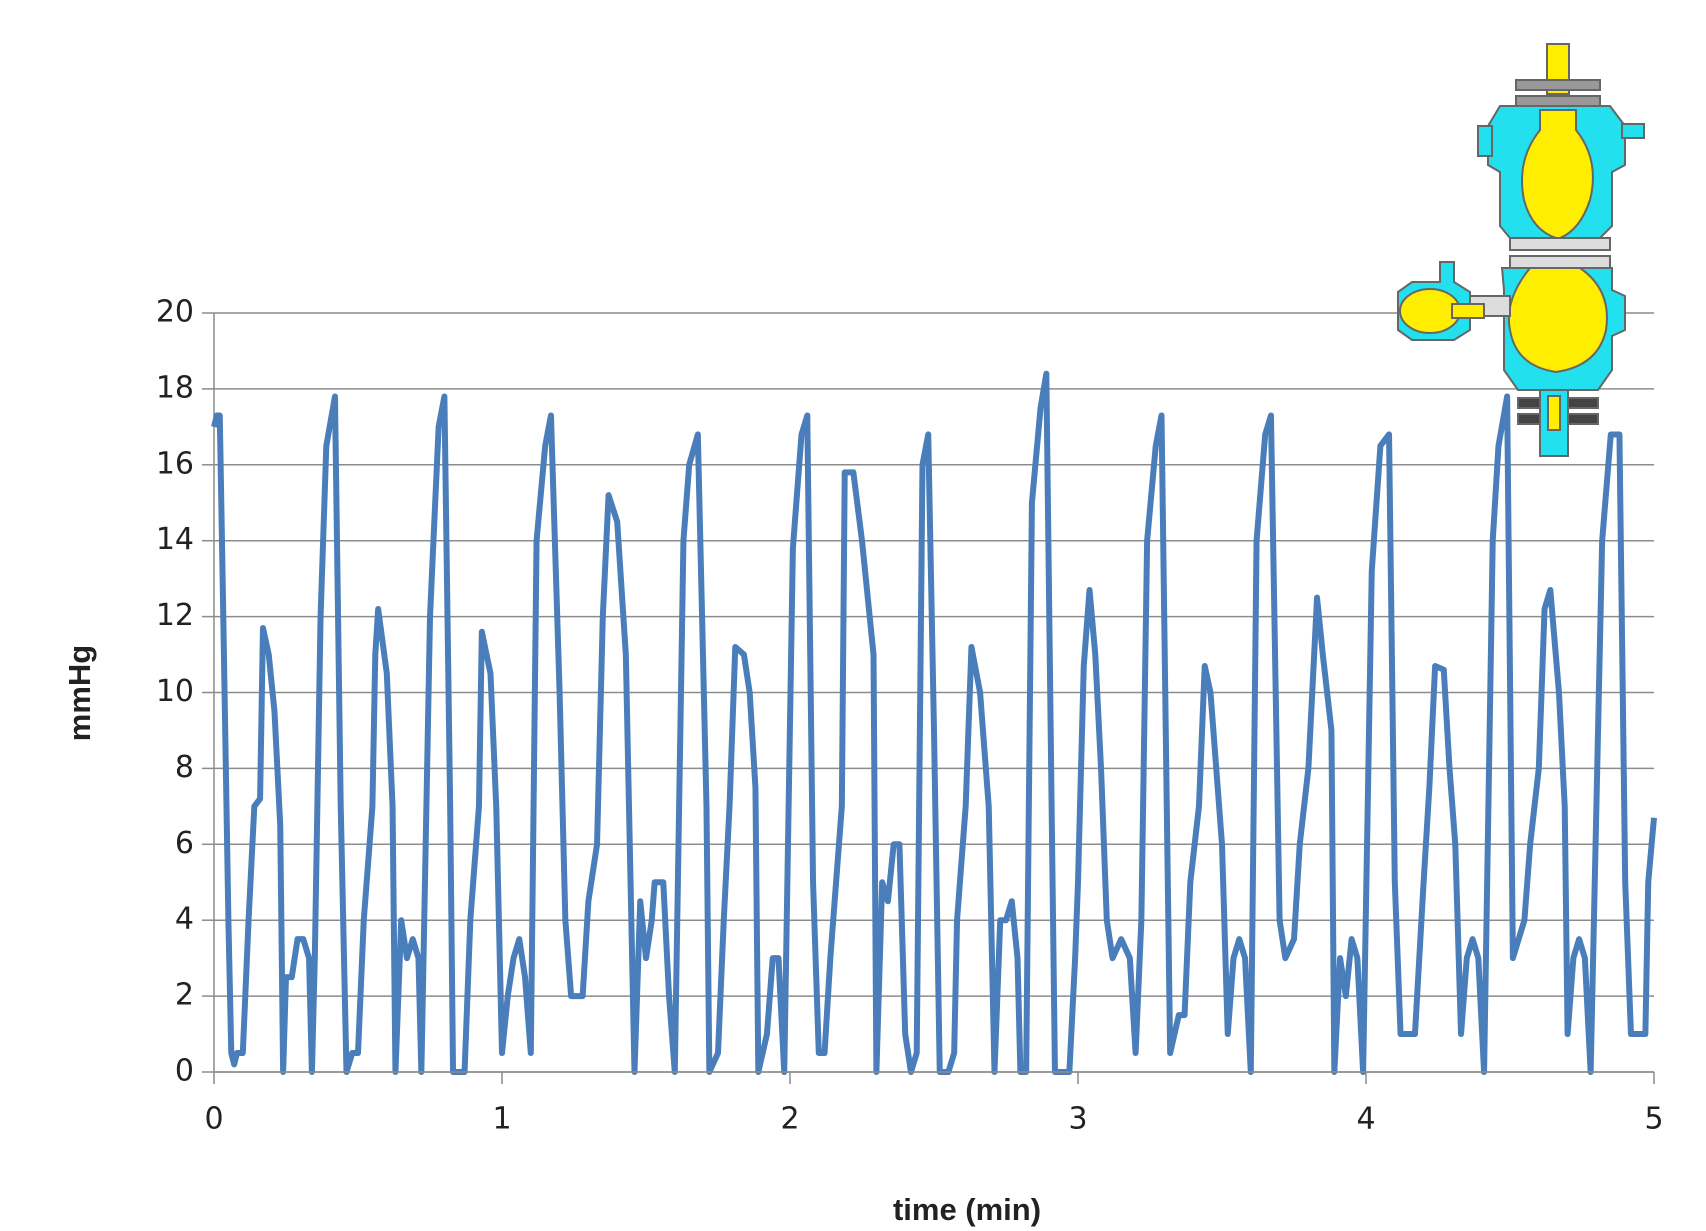  I want to click on y-tick-label: 14, so click(175, 539).